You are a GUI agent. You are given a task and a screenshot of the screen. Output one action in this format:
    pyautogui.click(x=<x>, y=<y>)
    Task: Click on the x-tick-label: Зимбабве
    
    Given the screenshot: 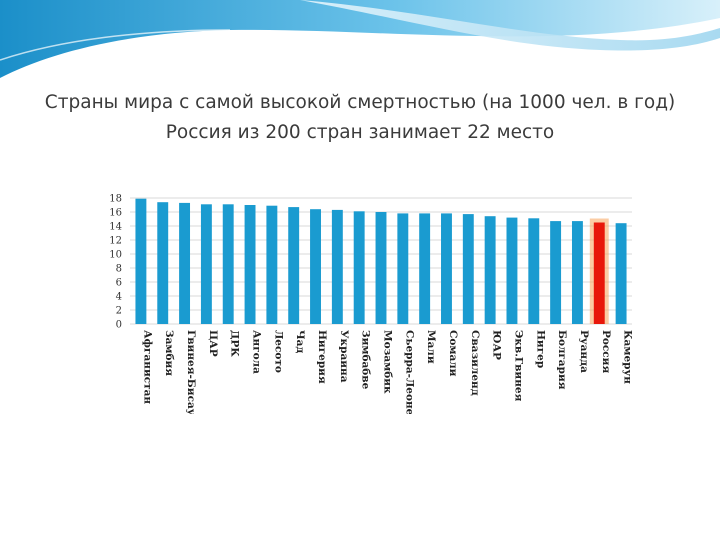 What is the action you would take?
    pyautogui.click(x=366, y=360)
    